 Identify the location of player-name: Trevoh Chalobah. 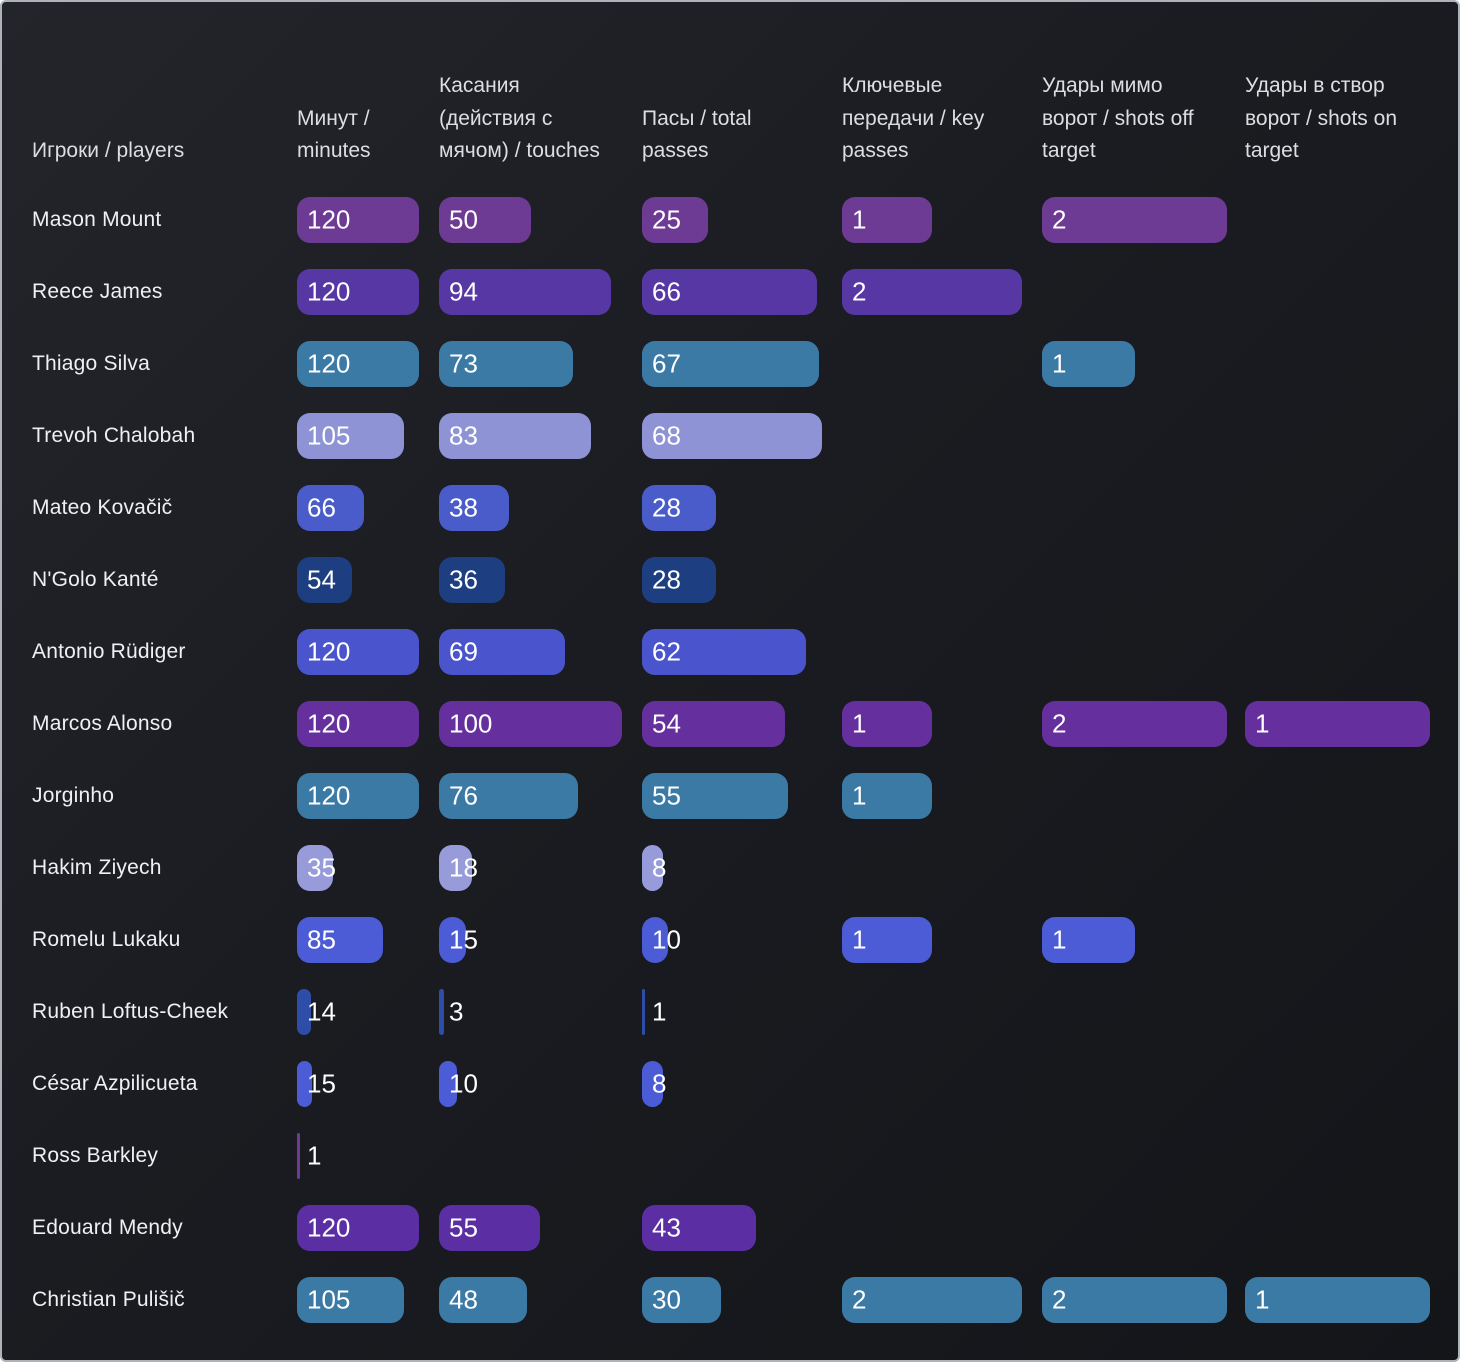
(114, 435).